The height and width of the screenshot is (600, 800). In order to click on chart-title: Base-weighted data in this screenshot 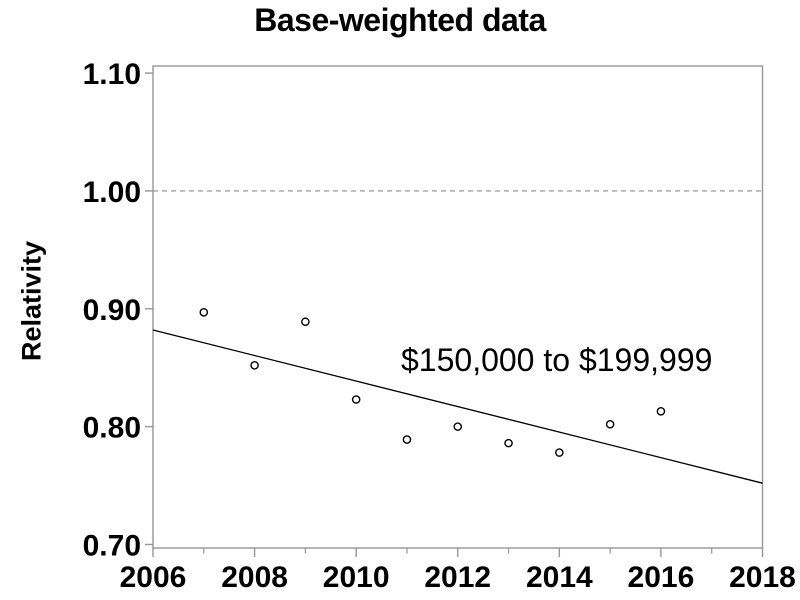, I will do `click(400, 19)`.